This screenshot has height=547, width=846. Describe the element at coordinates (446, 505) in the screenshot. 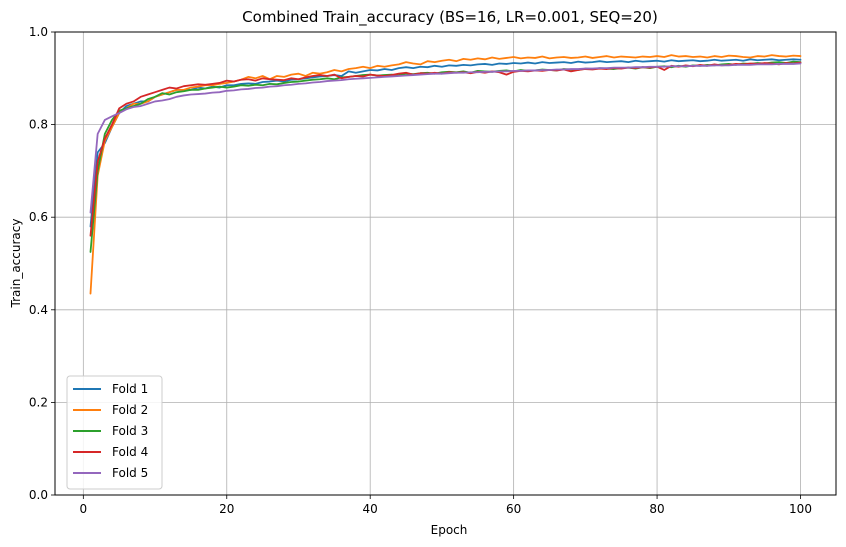

I see `x-axis-ticks: 0 20 40 60 80 100` at that location.